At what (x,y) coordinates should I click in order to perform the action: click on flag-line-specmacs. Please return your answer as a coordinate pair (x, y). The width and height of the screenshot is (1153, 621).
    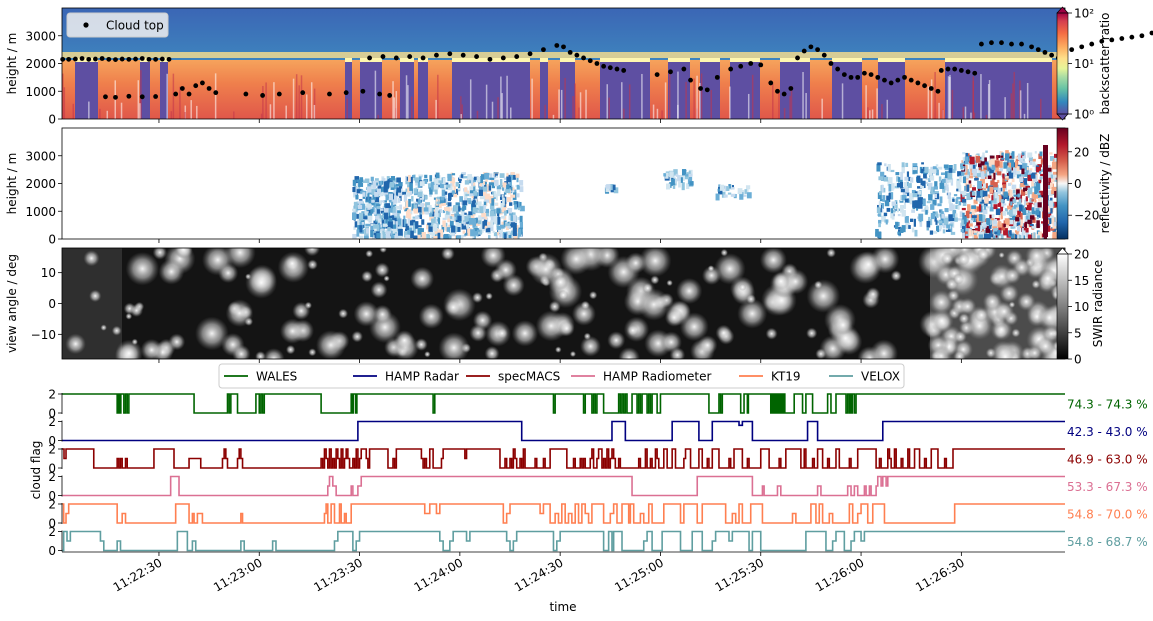
    Looking at the image, I should click on (563, 458).